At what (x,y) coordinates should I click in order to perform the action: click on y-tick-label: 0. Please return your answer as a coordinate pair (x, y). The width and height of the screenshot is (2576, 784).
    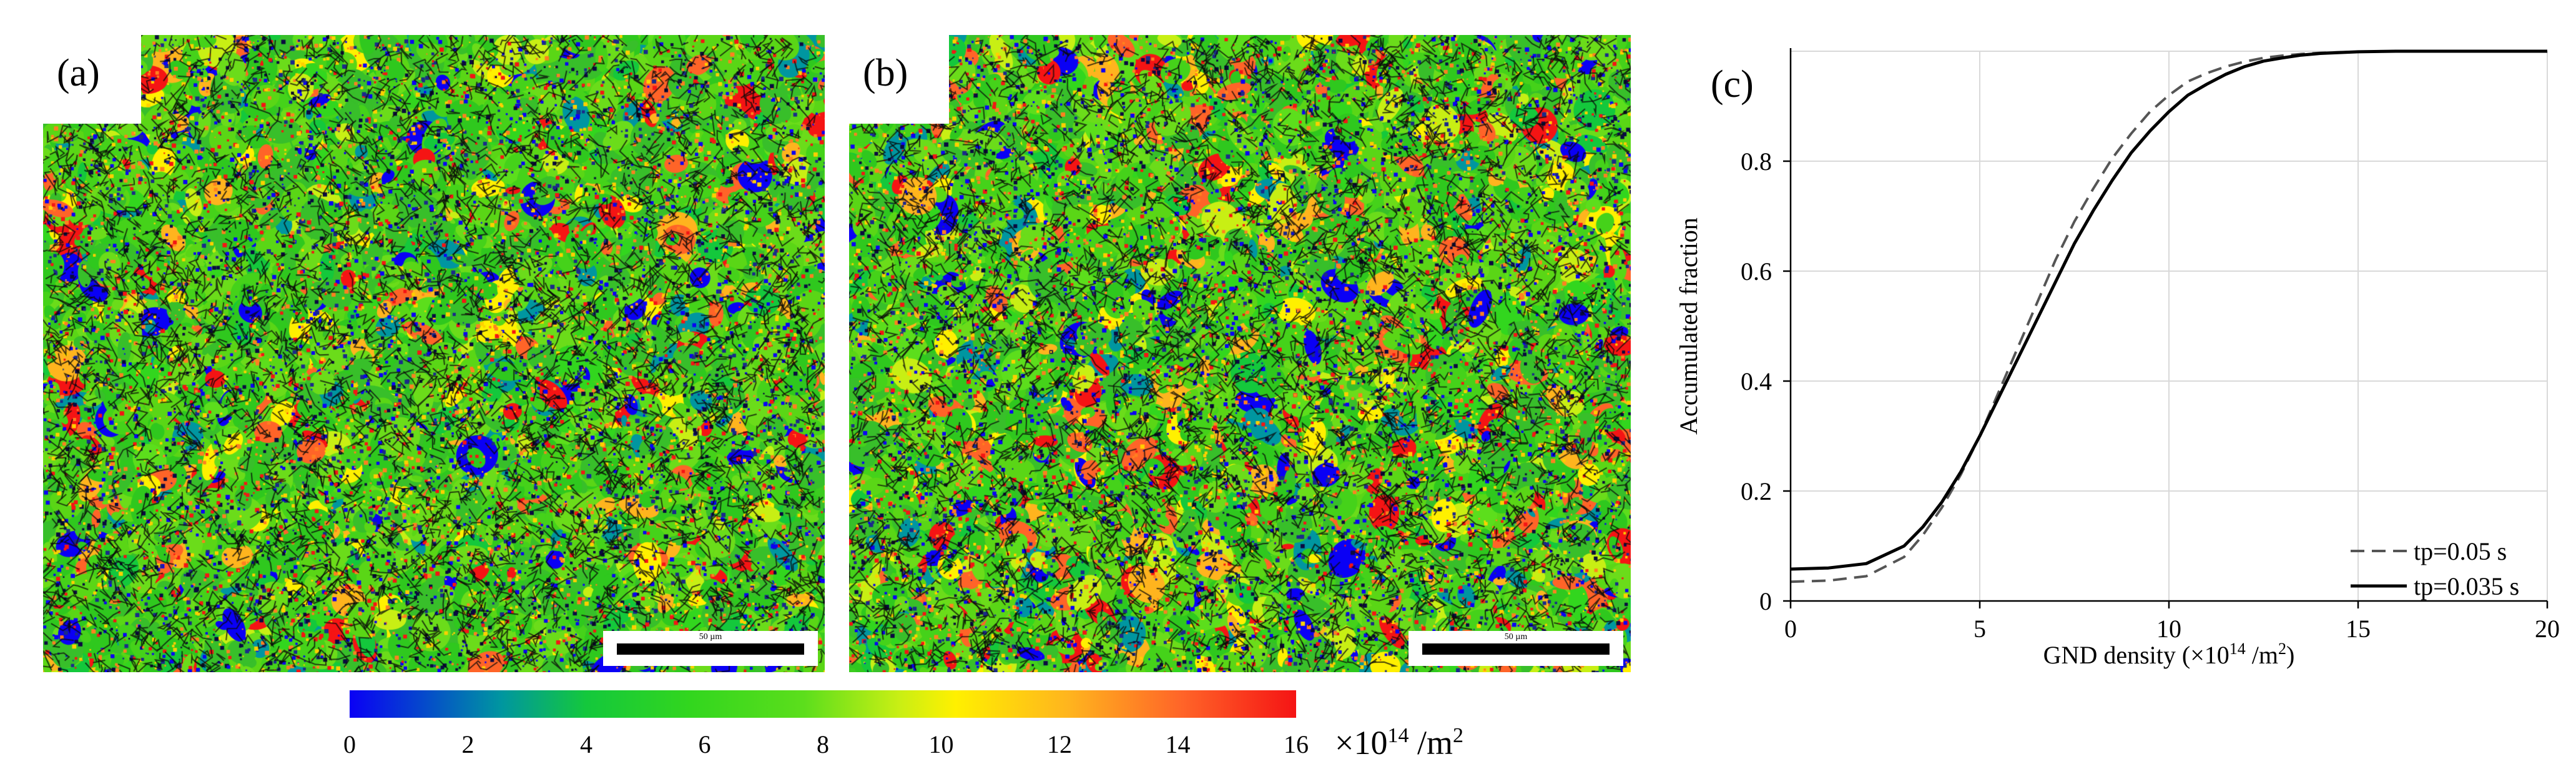
    Looking at the image, I should click on (1765, 601).